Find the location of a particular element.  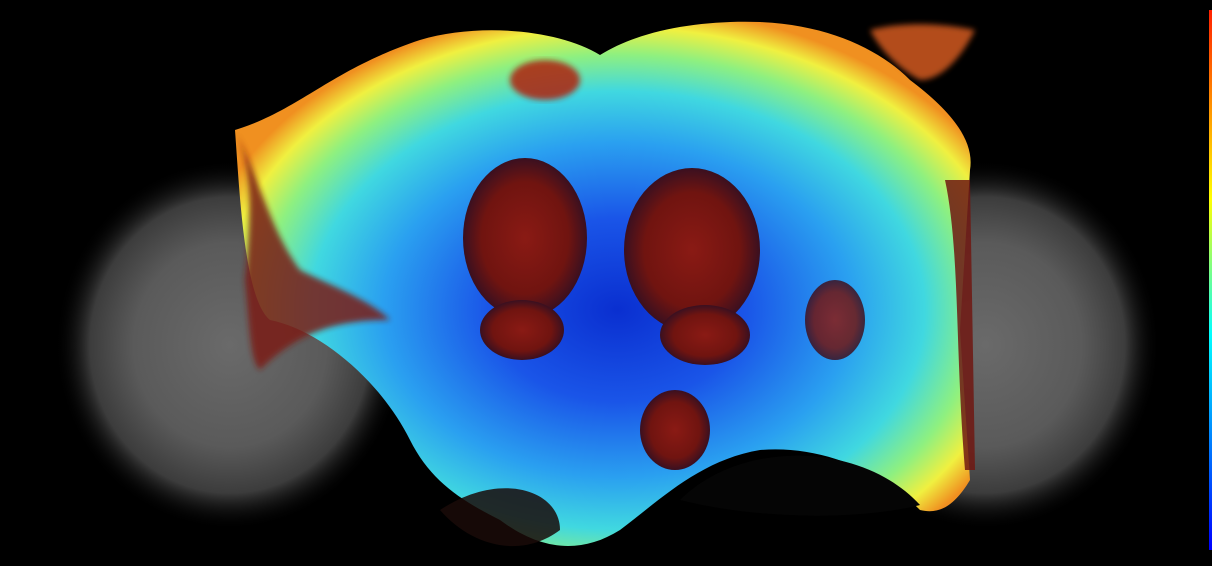

left-lobe is located at coordinates (525, 238).